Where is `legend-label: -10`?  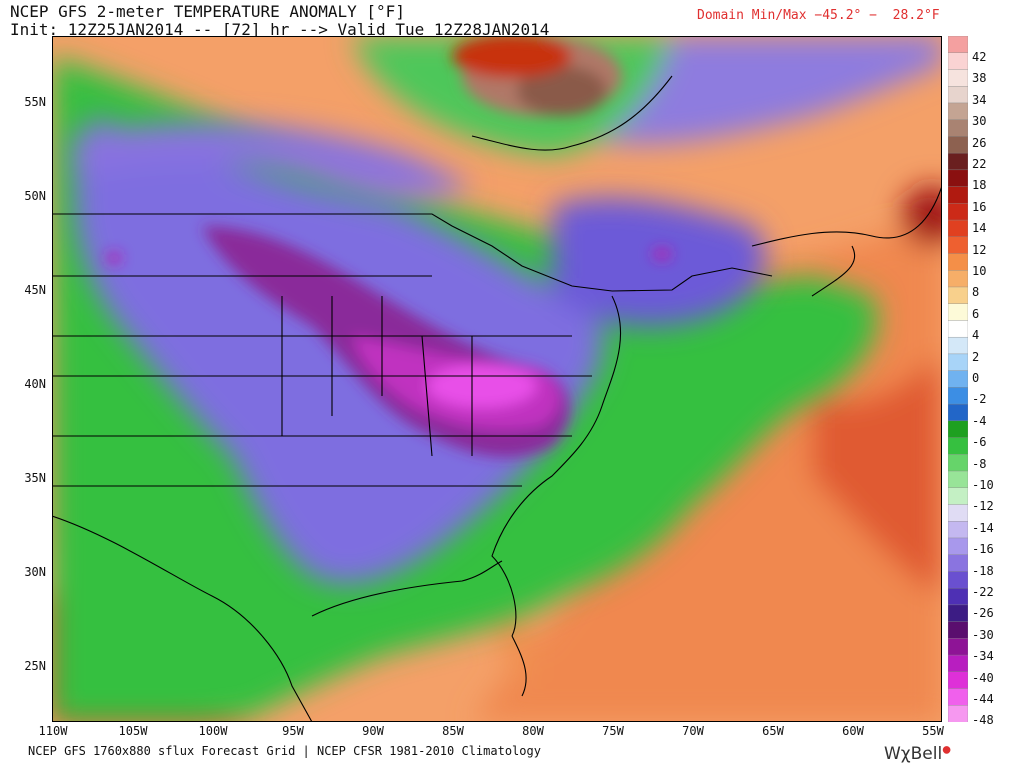 legend-label: -10 is located at coordinates (983, 485).